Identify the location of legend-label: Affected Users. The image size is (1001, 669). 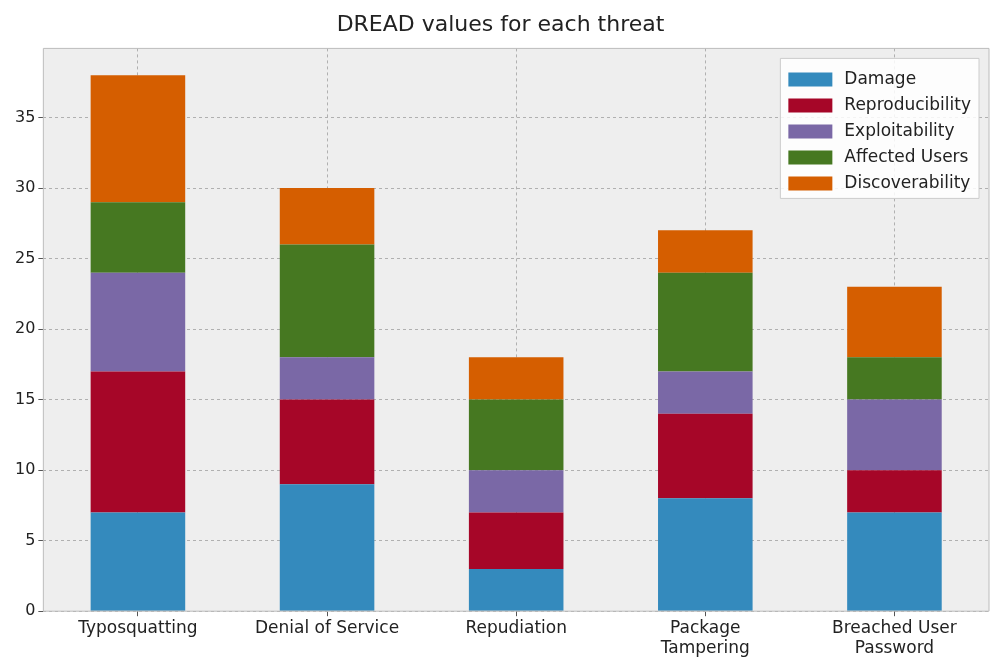
(906, 155).